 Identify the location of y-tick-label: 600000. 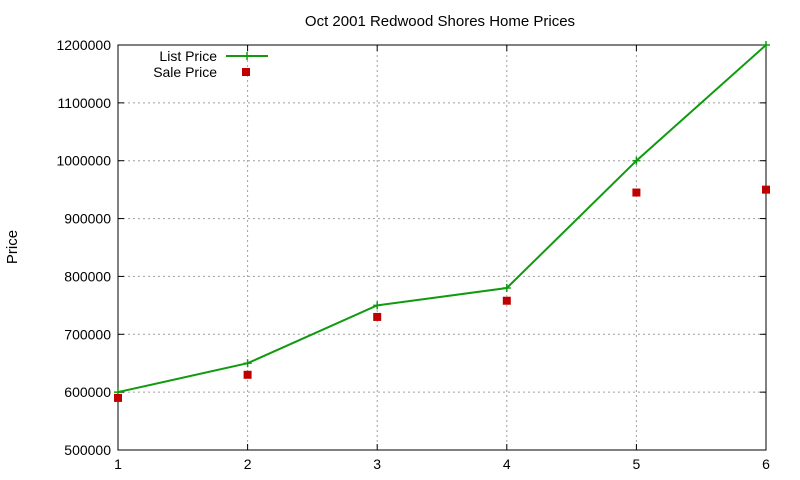
(87, 392).